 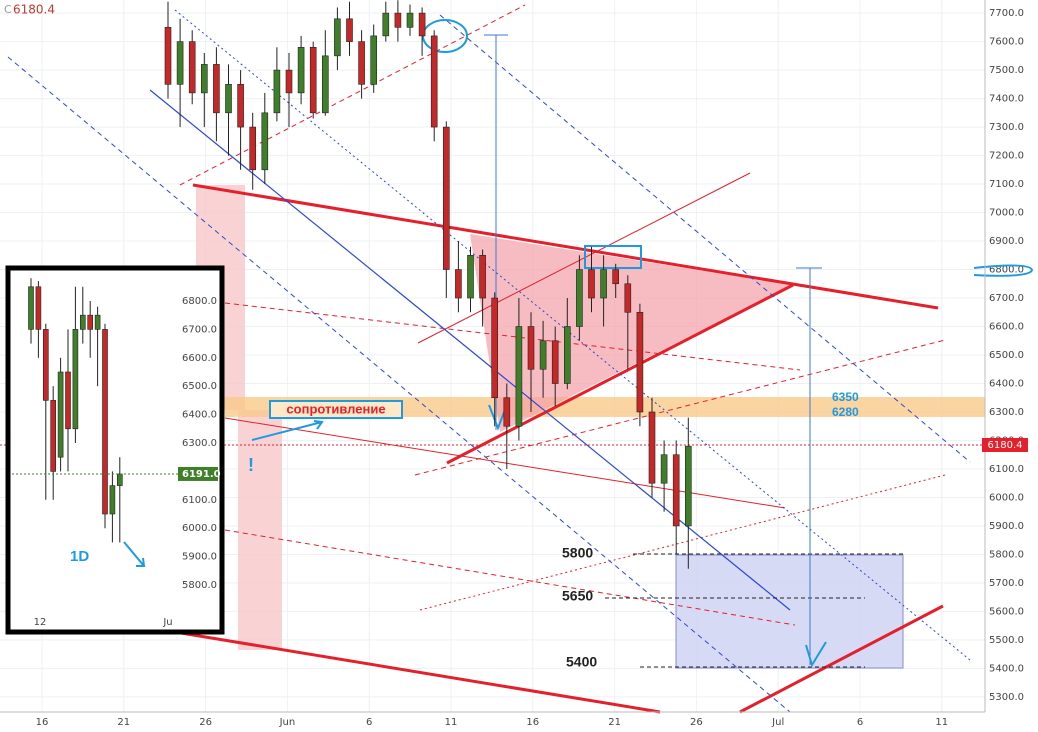 What do you see at coordinates (1006, 640) in the screenshot?
I see `y-tick-label: 5500.0` at bounding box center [1006, 640].